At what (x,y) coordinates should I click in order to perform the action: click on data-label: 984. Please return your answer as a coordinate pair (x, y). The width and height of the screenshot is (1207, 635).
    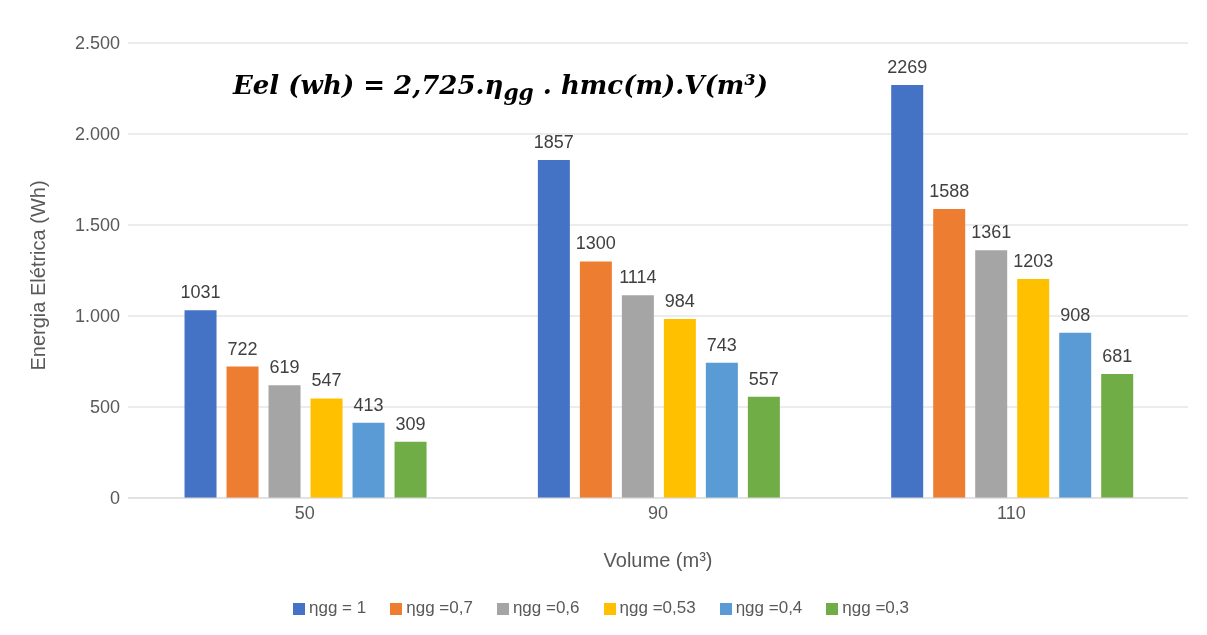
    Looking at the image, I should click on (679, 300).